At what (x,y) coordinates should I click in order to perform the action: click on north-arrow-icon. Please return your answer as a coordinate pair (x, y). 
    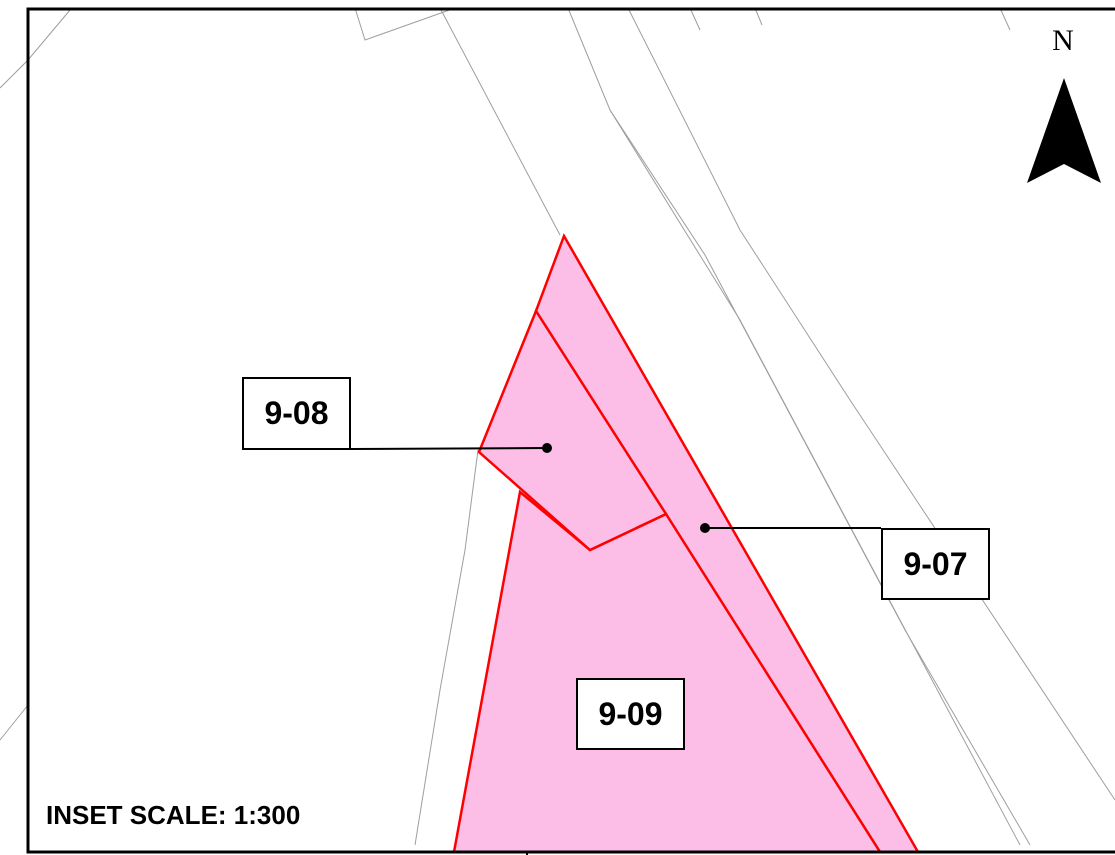
    Looking at the image, I should click on (1064, 130).